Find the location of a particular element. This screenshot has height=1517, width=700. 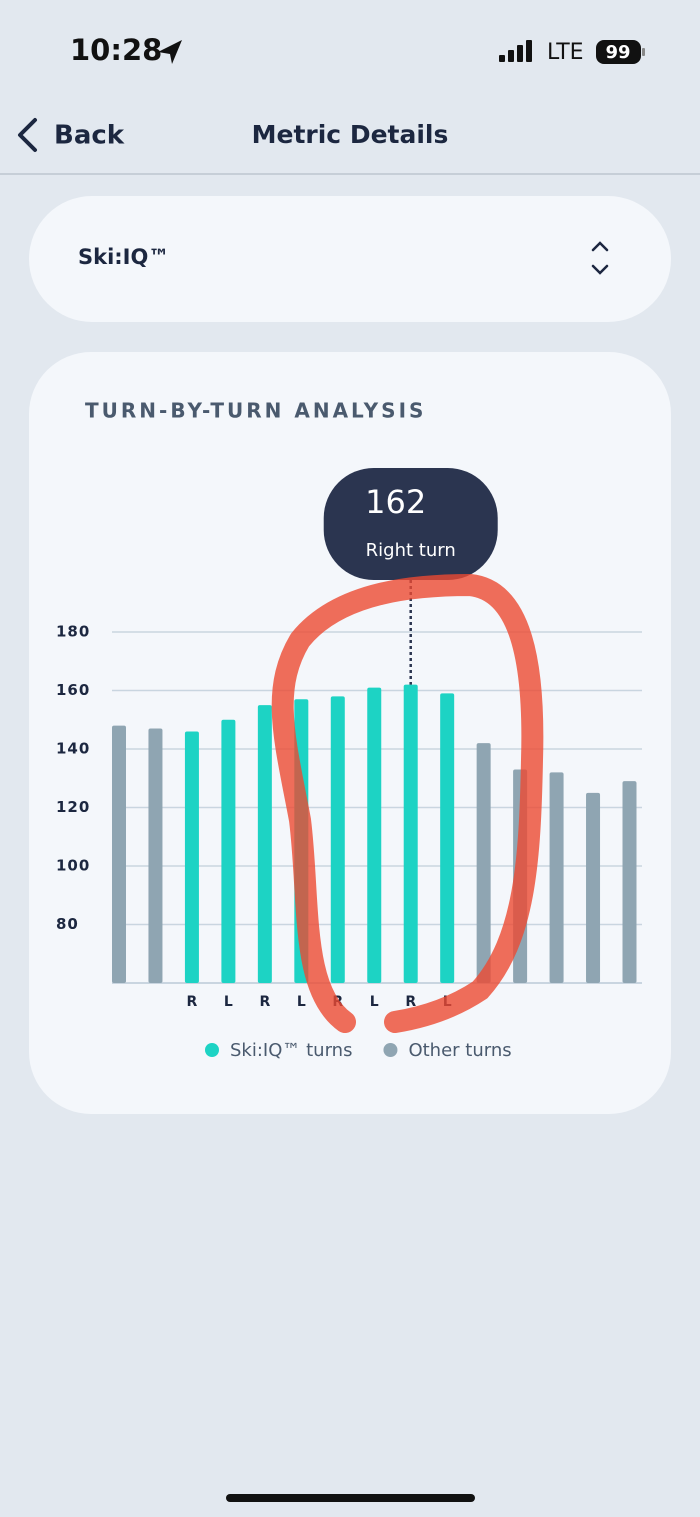

battery-level: 99 is located at coordinates (617, 52).